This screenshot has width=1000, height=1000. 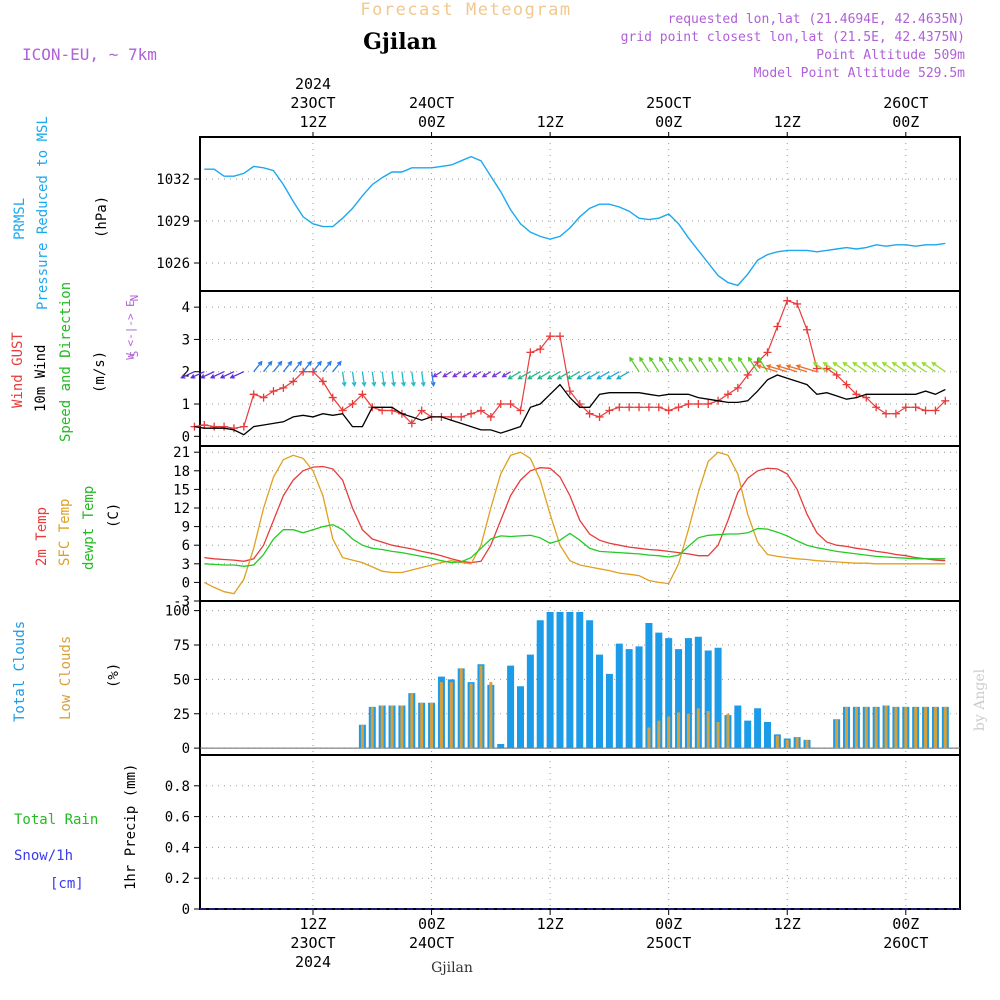 What do you see at coordinates (67, 671) in the screenshot?
I see `cloud-labels: Total Clouds Low Clouds (%)` at bounding box center [67, 671].